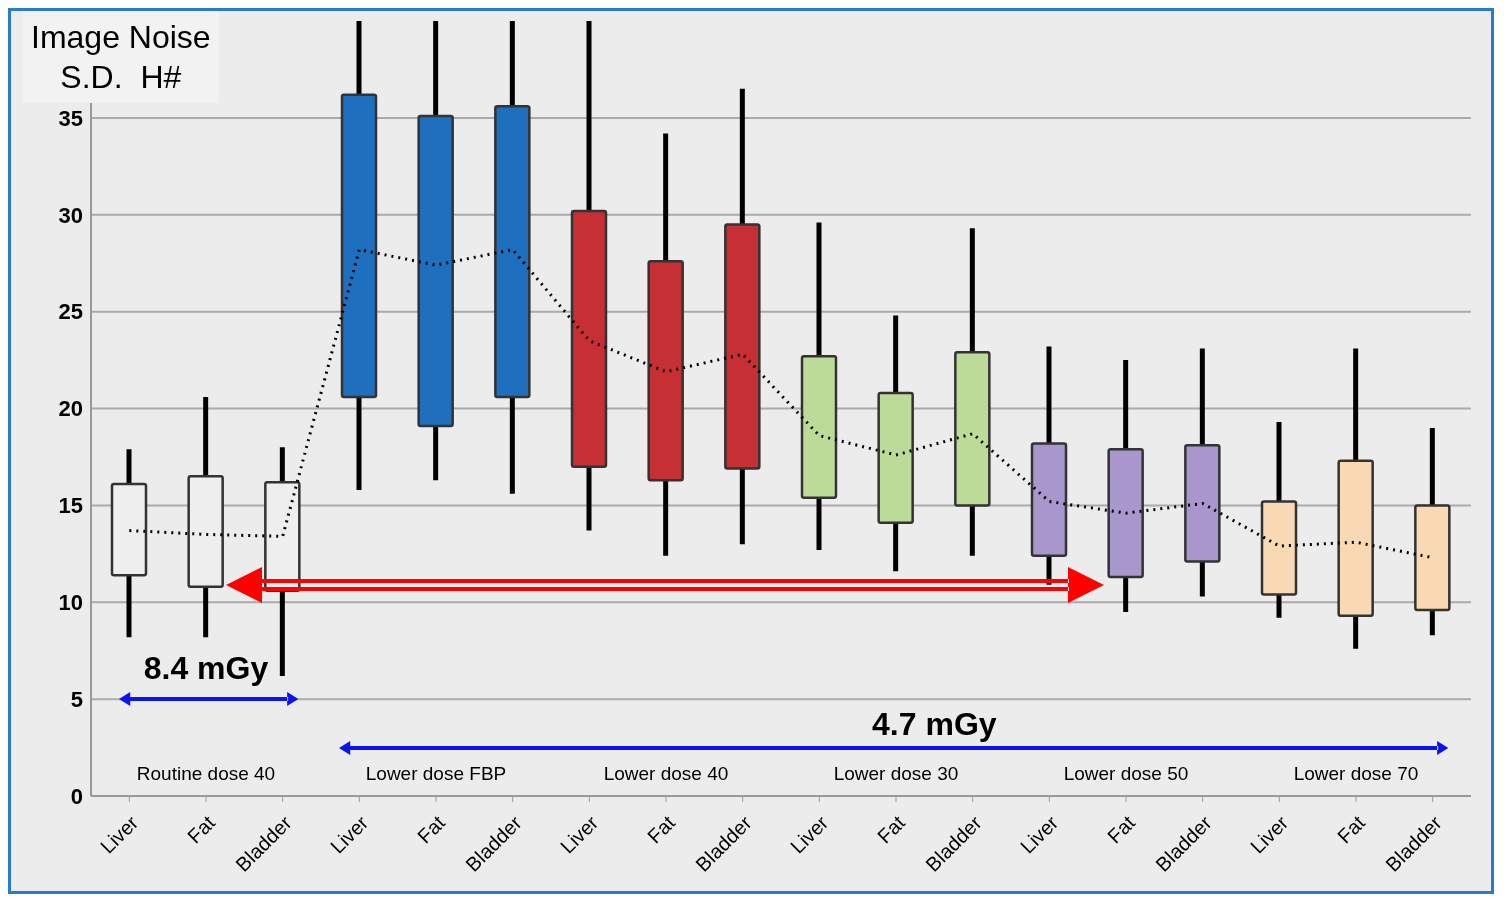  I want to click on y-tick-label: 15, so click(70, 506).